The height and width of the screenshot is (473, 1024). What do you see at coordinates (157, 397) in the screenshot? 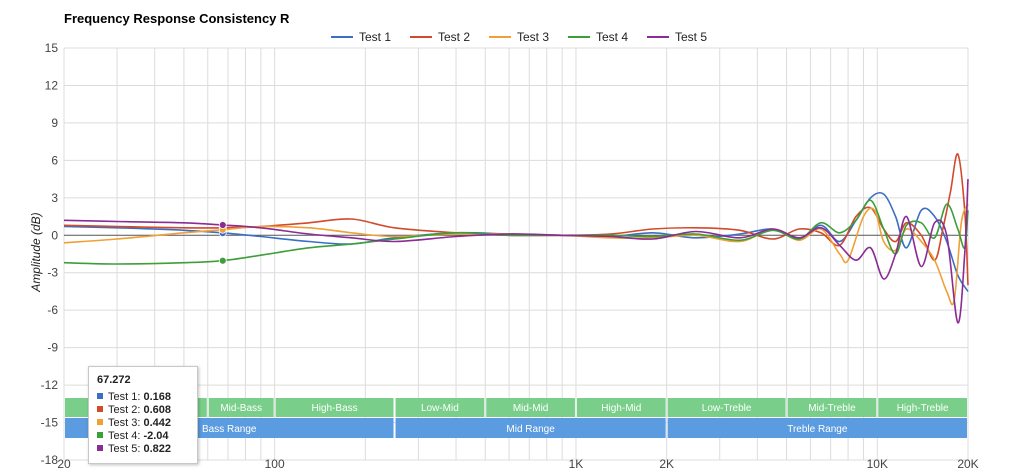
I see `tooltip-series-value: 0.168` at bounding box center [157, 397].